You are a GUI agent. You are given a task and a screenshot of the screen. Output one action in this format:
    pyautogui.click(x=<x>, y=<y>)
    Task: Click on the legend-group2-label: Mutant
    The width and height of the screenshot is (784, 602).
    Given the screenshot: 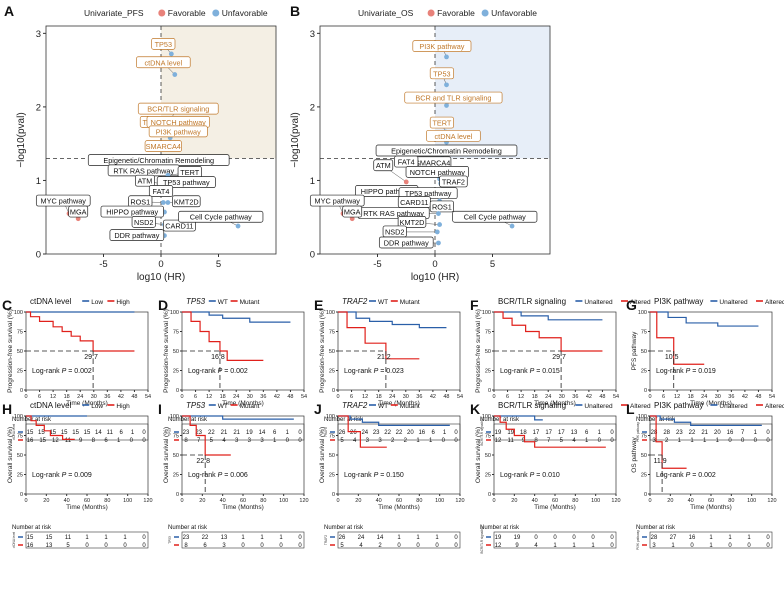 What is the action you would take?
    pyautogui.click(x=410, y=302)
    